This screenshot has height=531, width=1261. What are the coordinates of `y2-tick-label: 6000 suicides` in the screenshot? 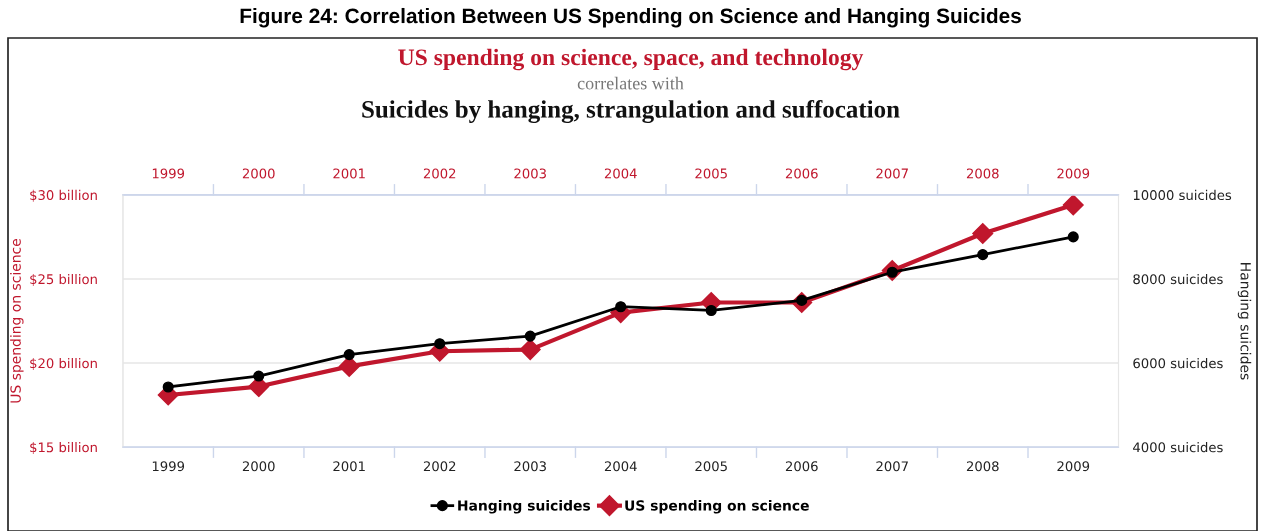 It's located at (1178, 363).